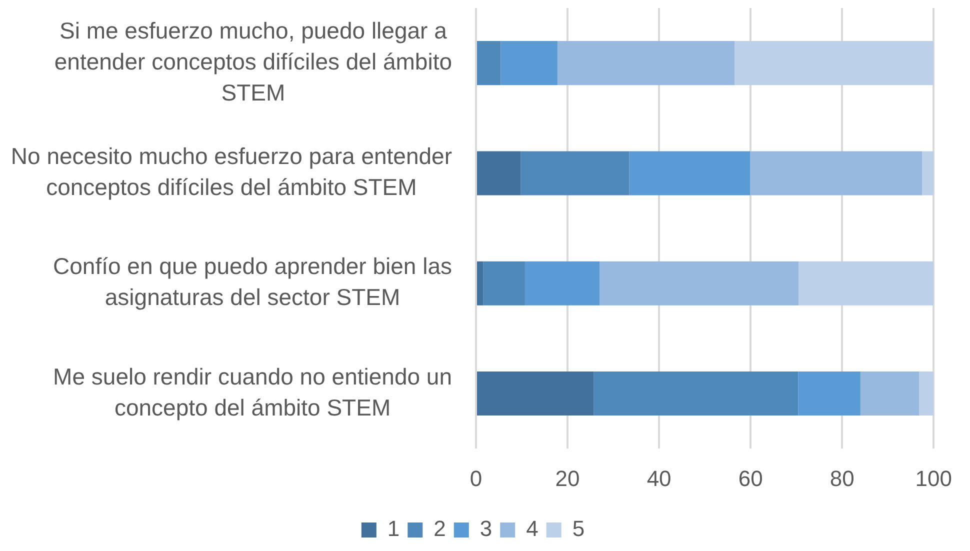  I want to click on x-tick-label: 20, so click(567, 478).